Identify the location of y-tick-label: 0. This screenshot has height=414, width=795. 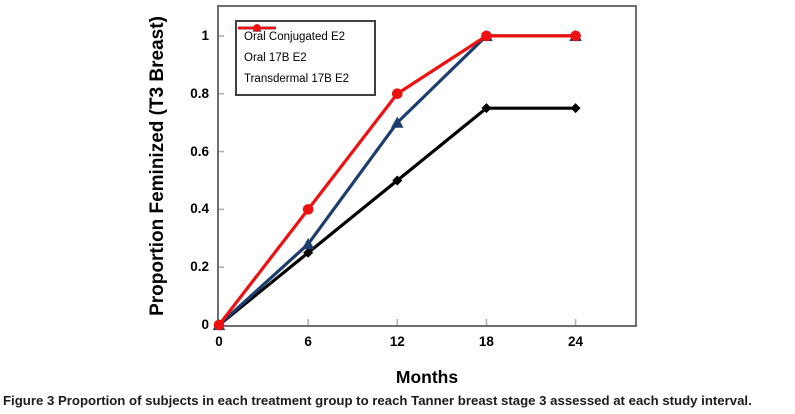
(205, 324).